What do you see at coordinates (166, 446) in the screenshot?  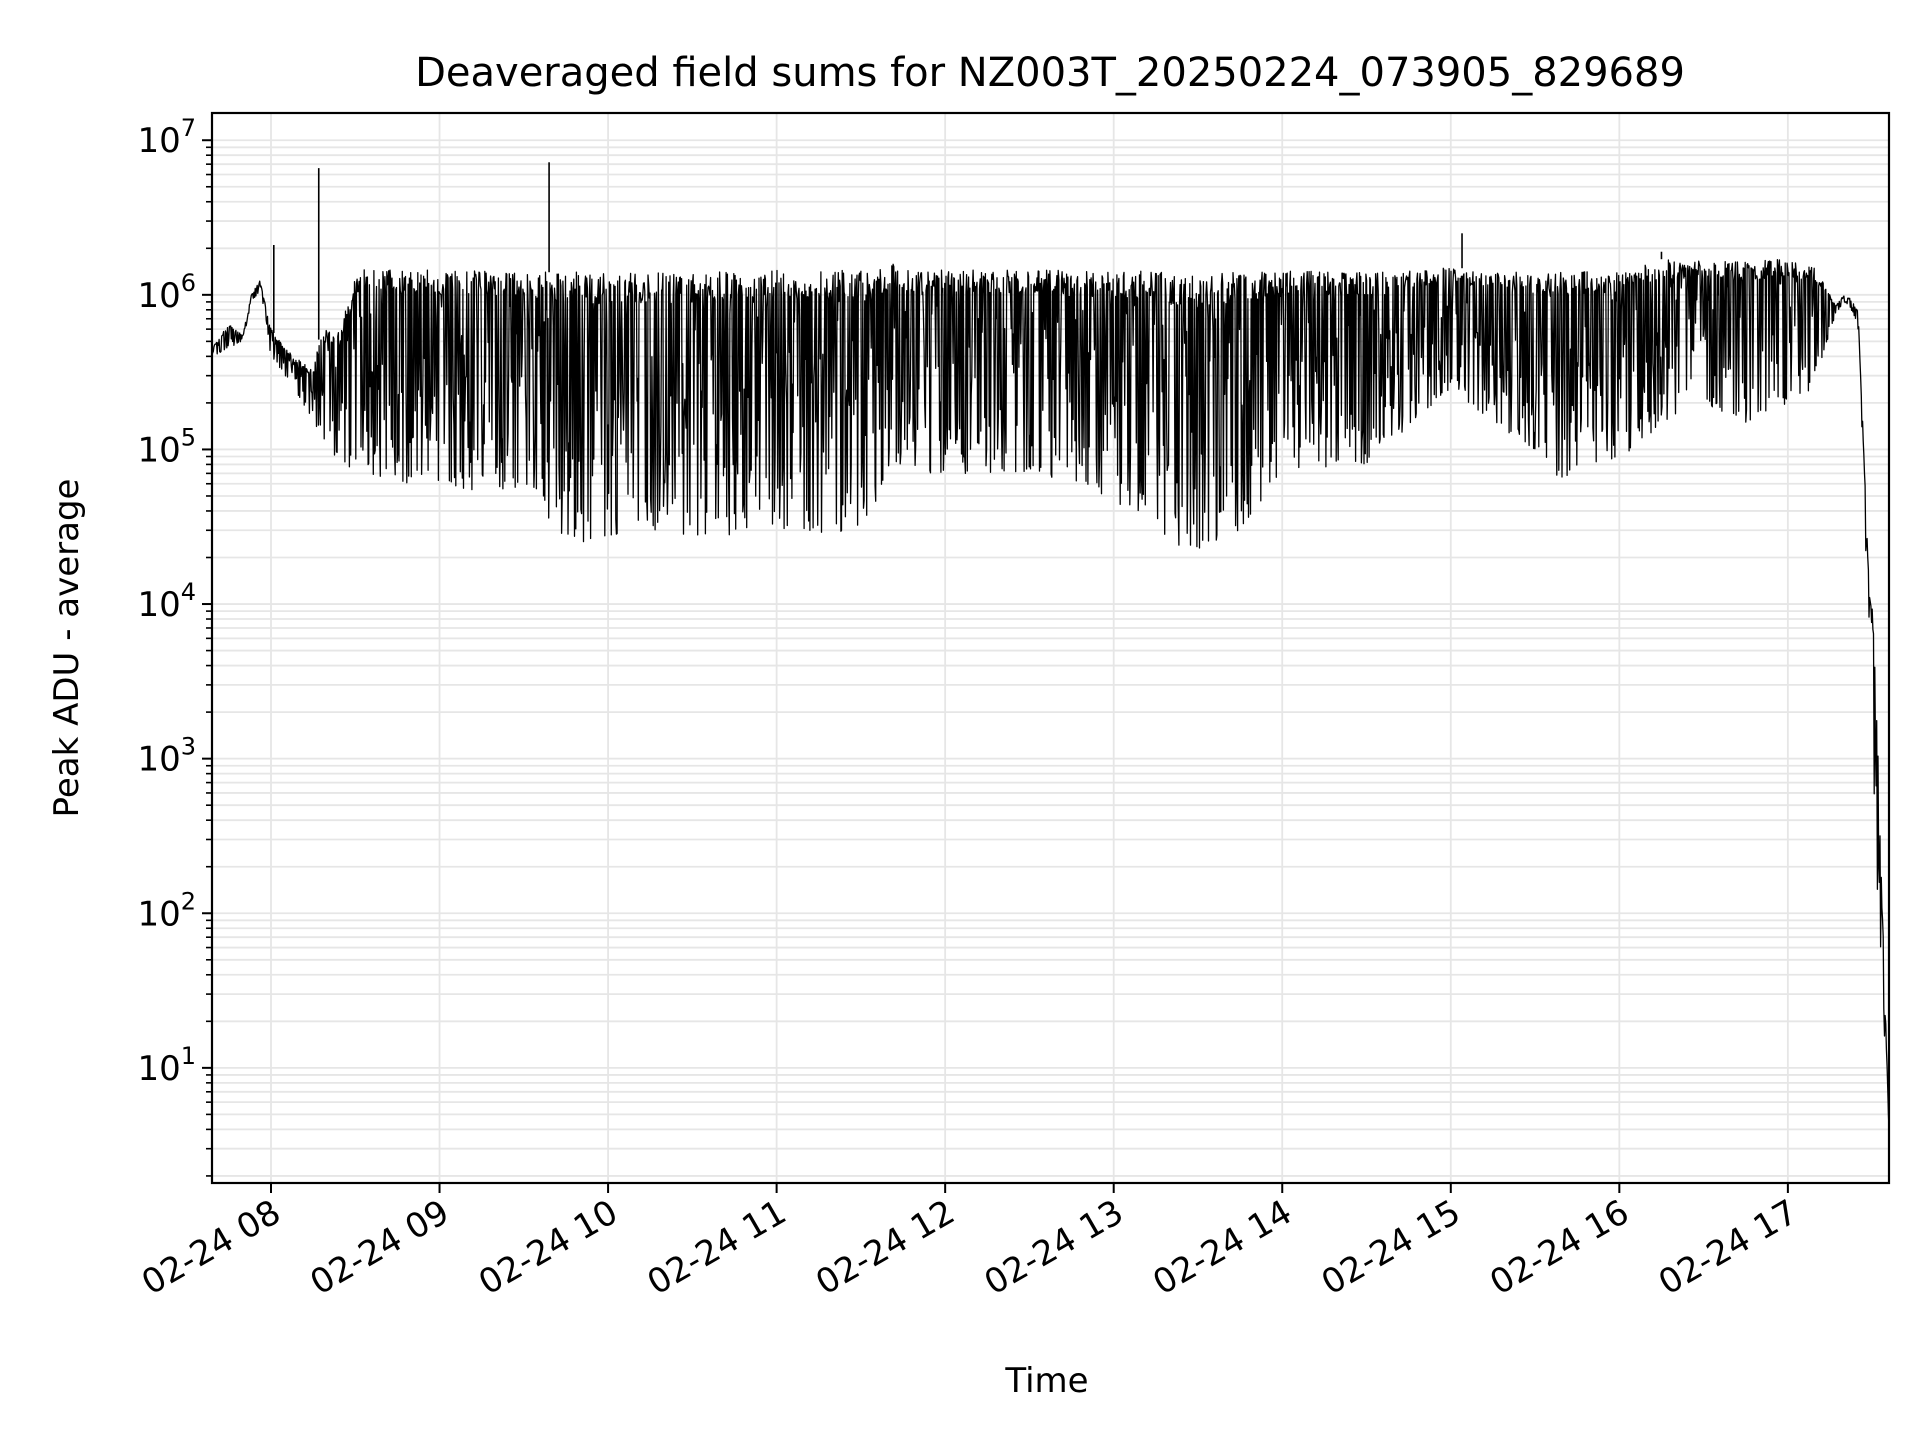 I see `y-tick-label-4: 10⁵` at bounding box center [166, 446].